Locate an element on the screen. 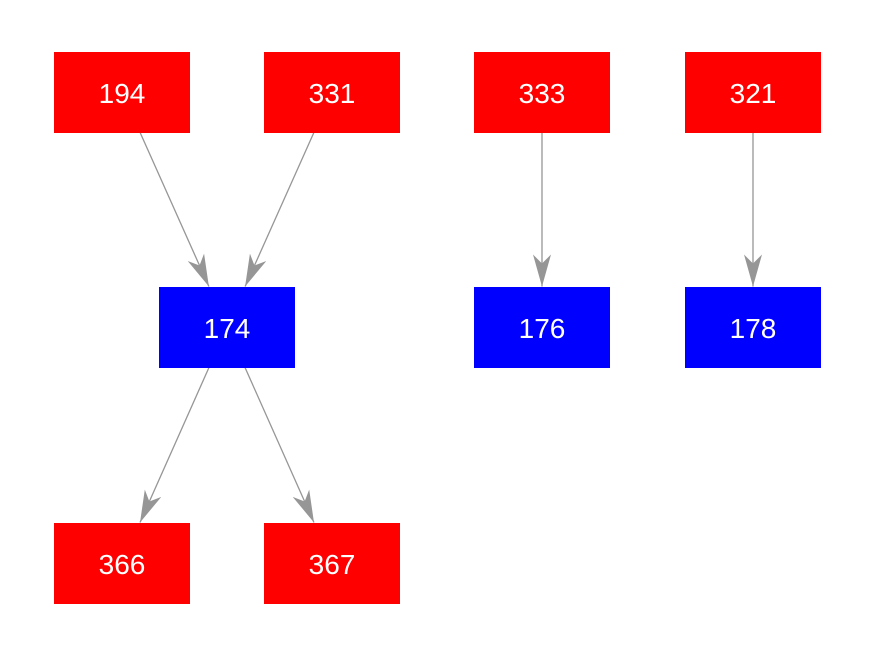  node-label: 194 is located at coordinates (122, 93).